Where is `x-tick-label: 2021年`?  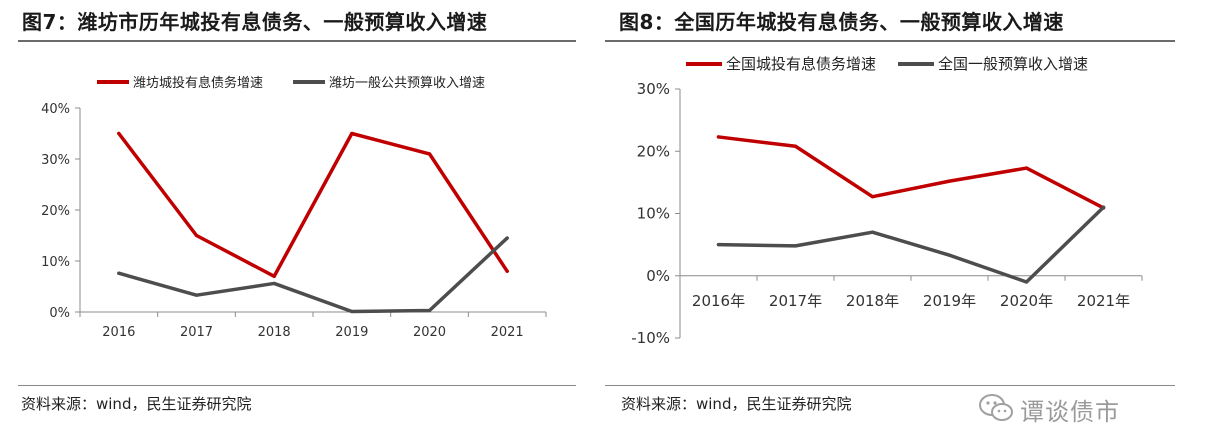 x-tick-label: 2021年 is located at coordinates (1103, 301).